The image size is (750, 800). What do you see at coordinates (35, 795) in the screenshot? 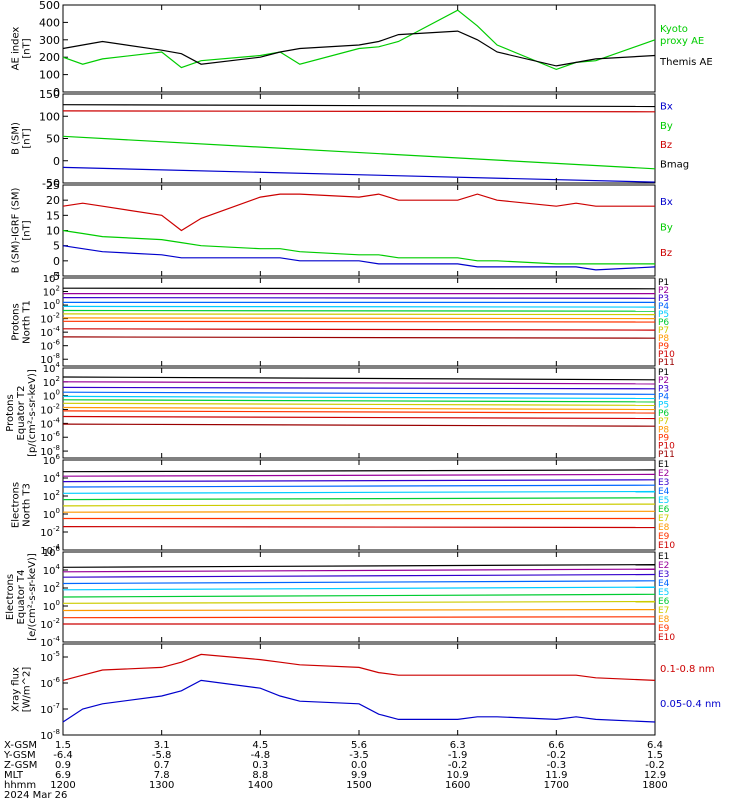
I see `date-label: 2024 Mar 26` at bounding box center [35, 795].